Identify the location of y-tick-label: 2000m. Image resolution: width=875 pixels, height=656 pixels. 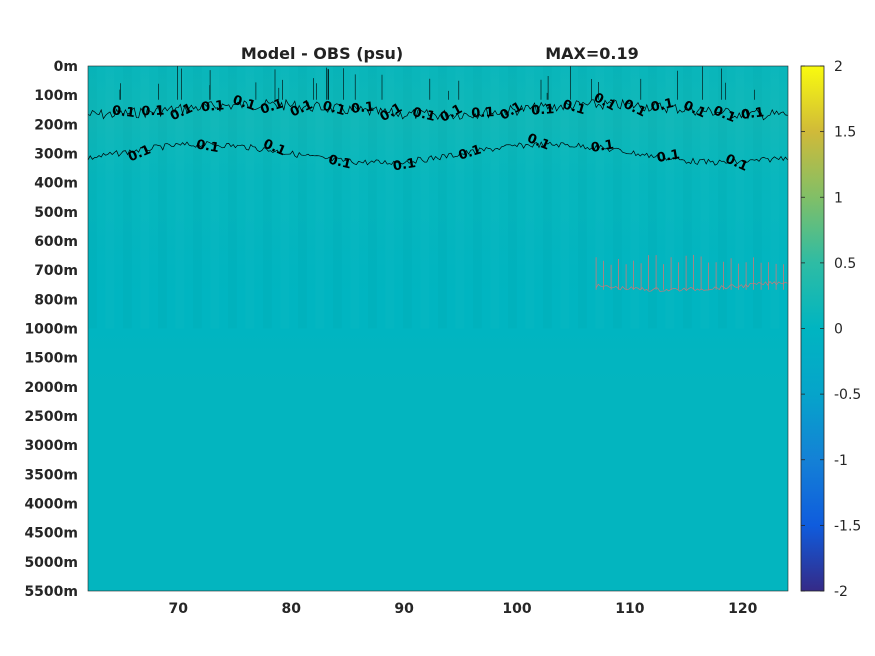
(51, 388).